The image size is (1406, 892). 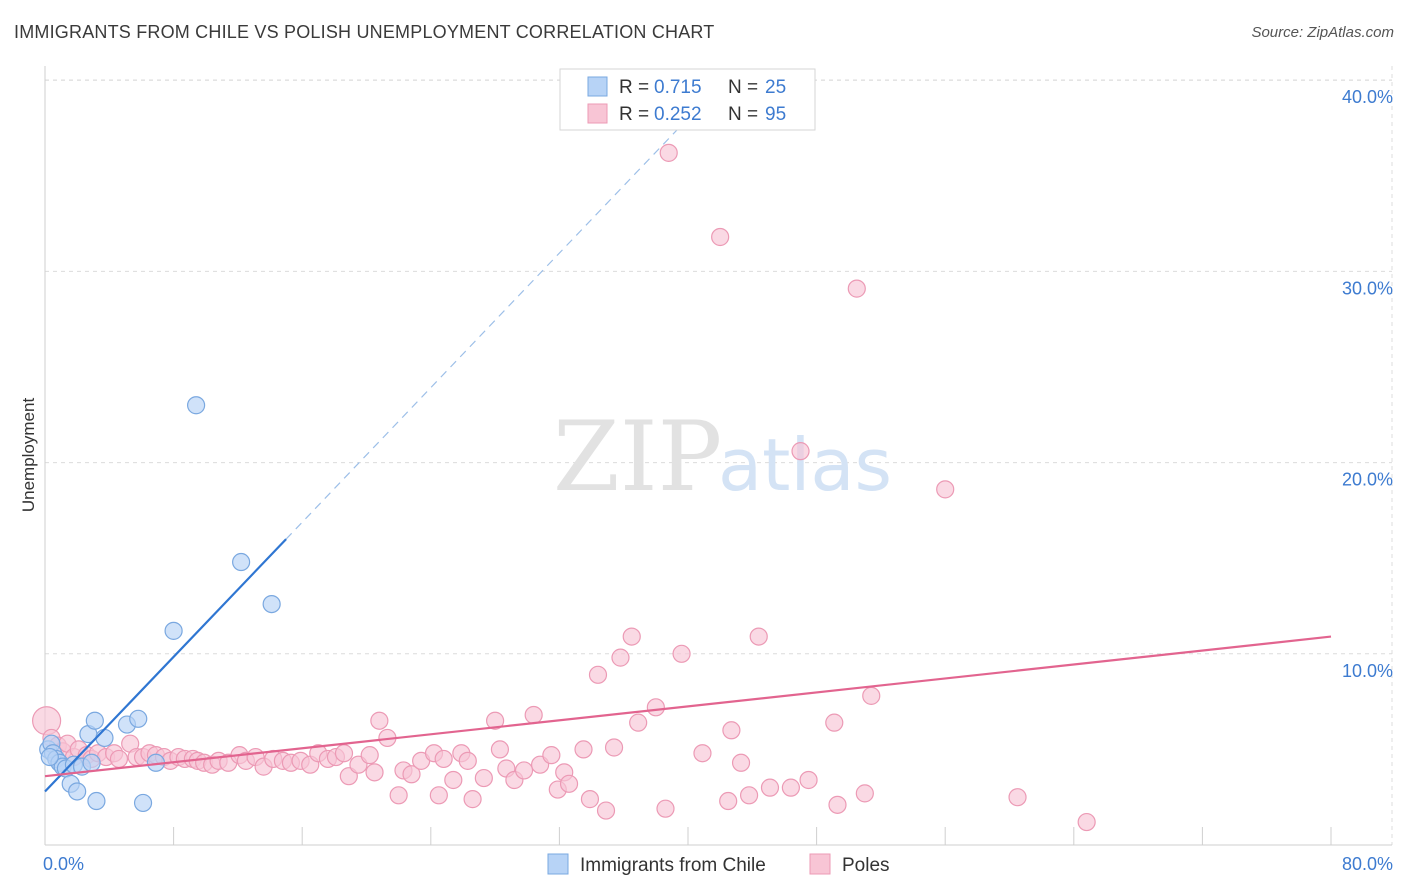 What do you see at coordinates (1367, 864) in the screenshot?
I see `x-tick-label: 80.0%` at bounding box center [1367, 864].